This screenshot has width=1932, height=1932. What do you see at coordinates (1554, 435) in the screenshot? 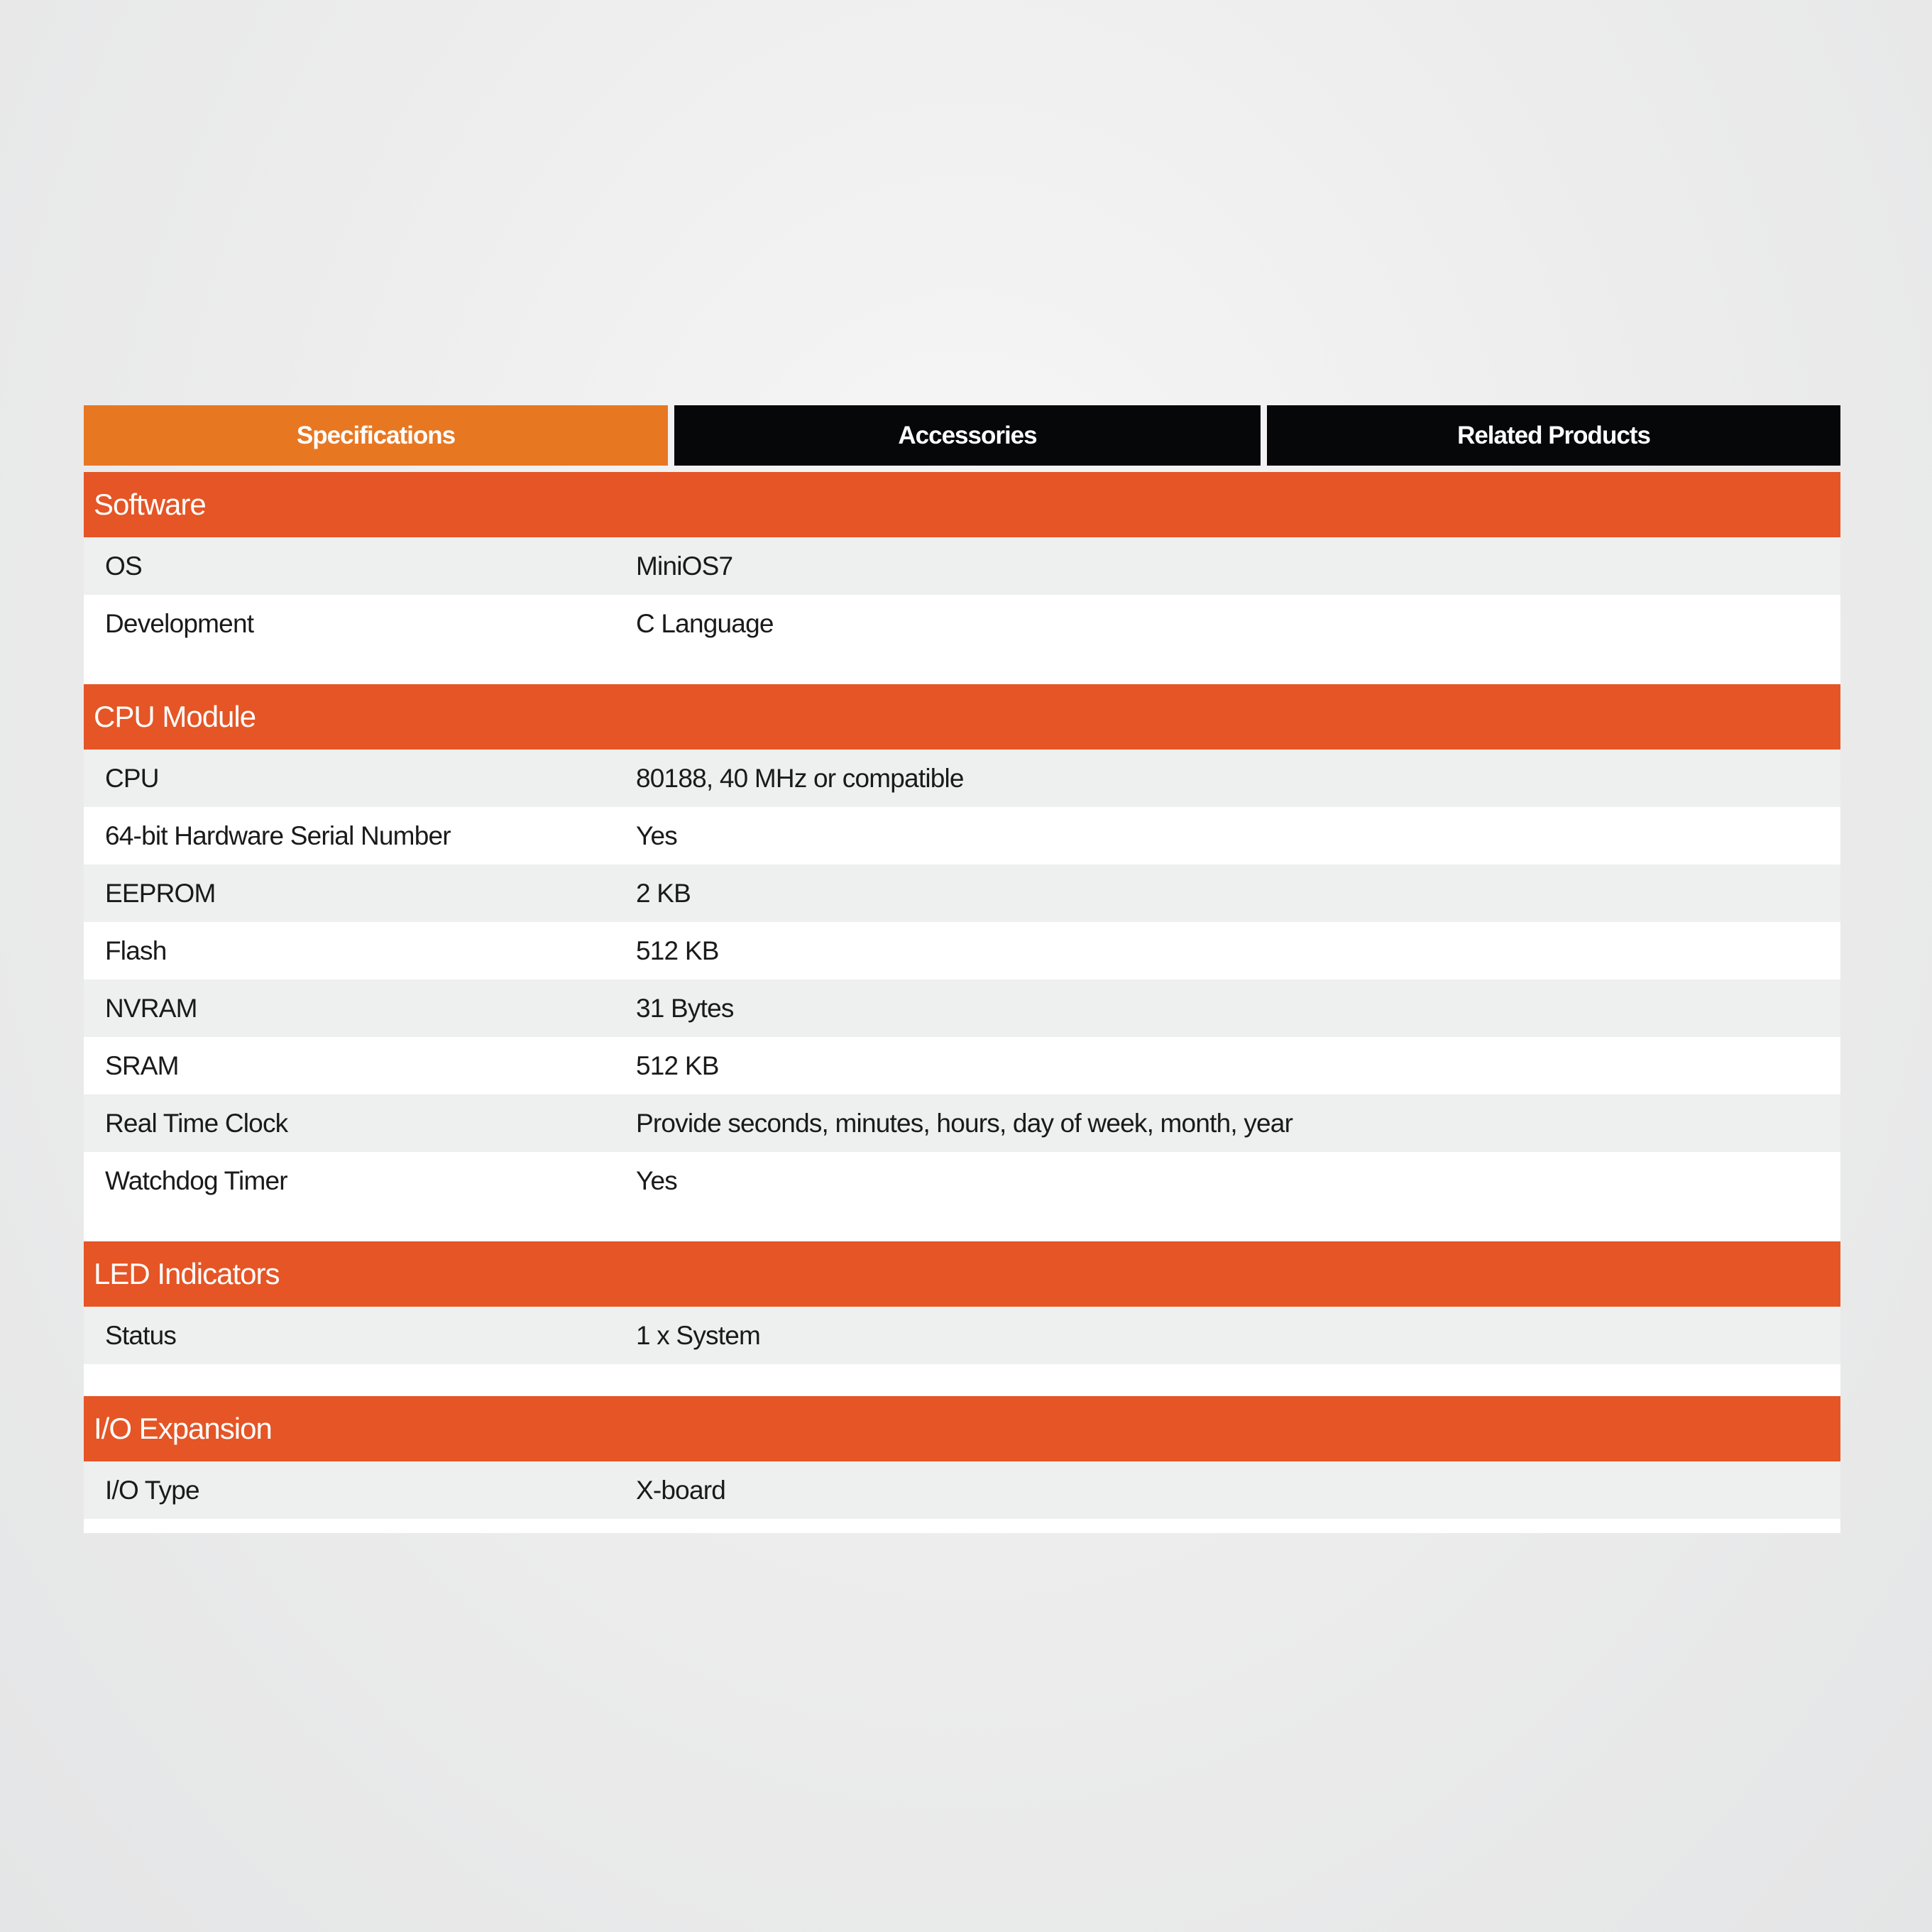
I see `tab-related-products: Related Products` at bounding box center [1554, 435].